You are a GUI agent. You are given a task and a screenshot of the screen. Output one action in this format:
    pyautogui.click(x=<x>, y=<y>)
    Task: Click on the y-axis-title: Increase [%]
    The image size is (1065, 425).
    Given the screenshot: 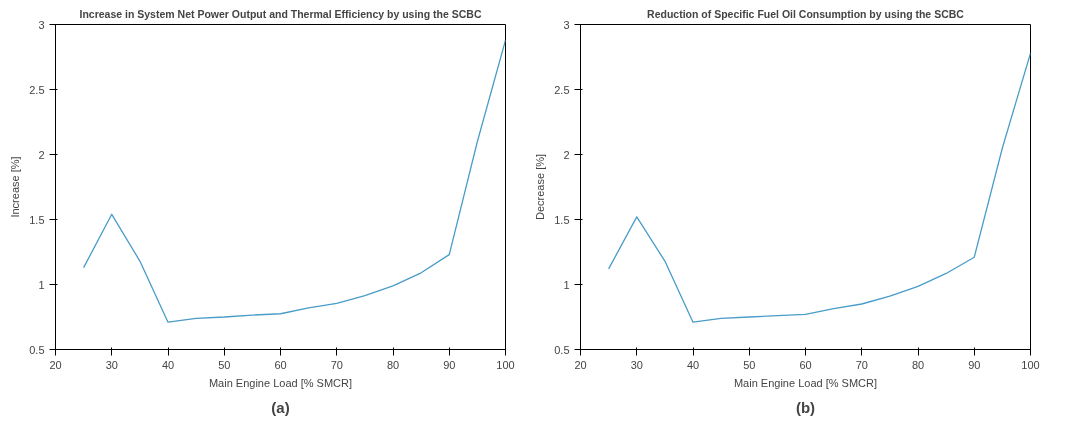 What is the action you would take?
    pyautogui.click(x=15, y=187)
    